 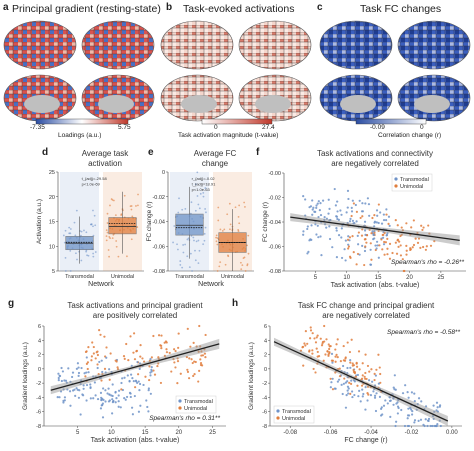 I want to click on panel-letter-g: g, so click(x=11, y=303).